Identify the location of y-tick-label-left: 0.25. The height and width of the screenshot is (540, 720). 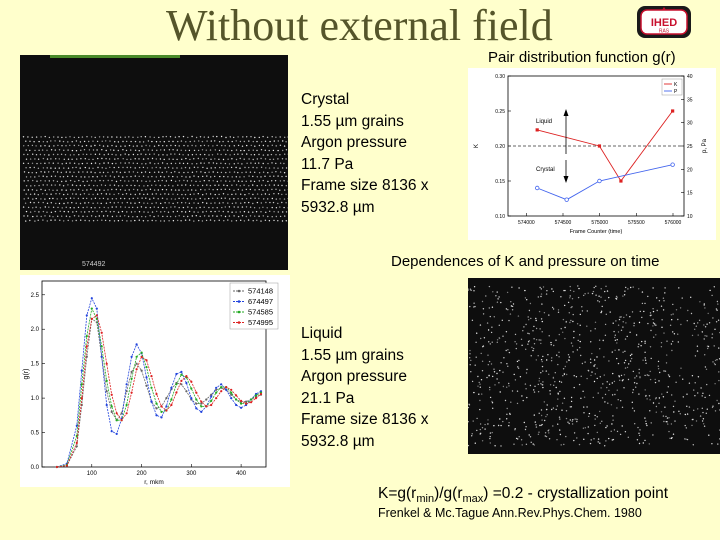
(500, 112).